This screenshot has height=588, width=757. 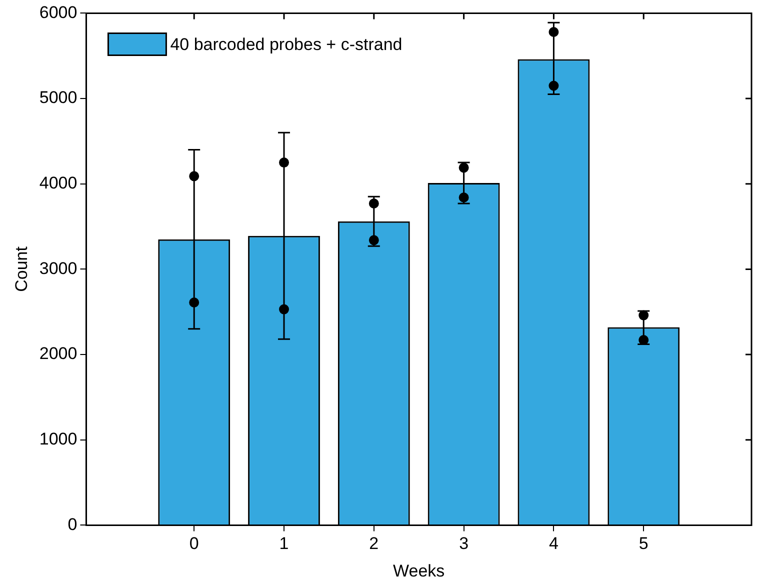 What do you see at coordinates (58, 268) in the screenshot?
I see `y-tick-label: 3000` at bounding box center [58, 268].